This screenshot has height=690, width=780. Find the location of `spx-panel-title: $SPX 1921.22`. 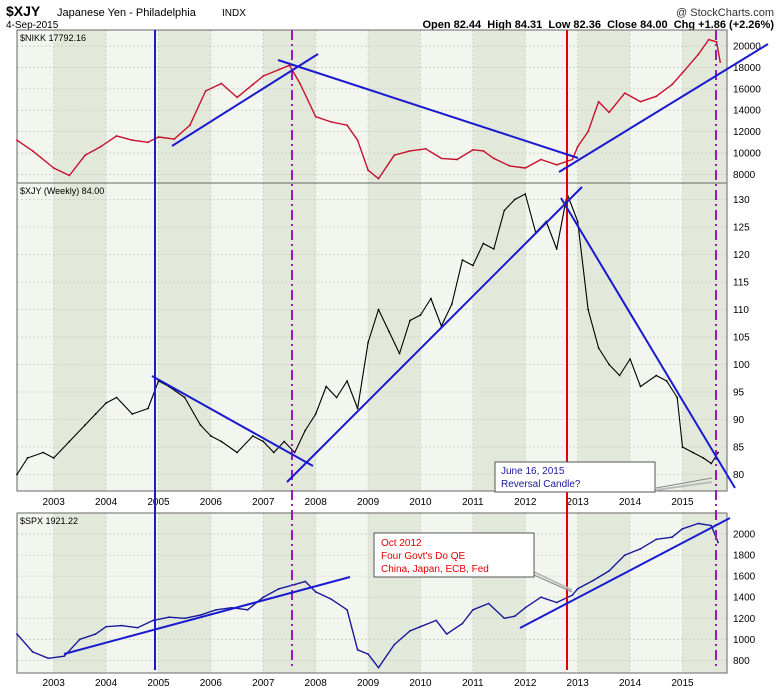

spx-panel-title: $SPX 1921.22 is located at coordinates (49, 521).